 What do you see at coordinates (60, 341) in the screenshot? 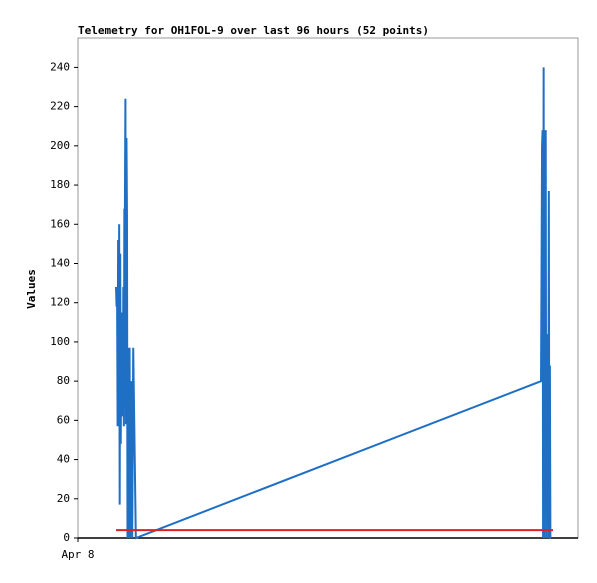
I see `y-tick-label: 100` at bounding box center [60, 341].